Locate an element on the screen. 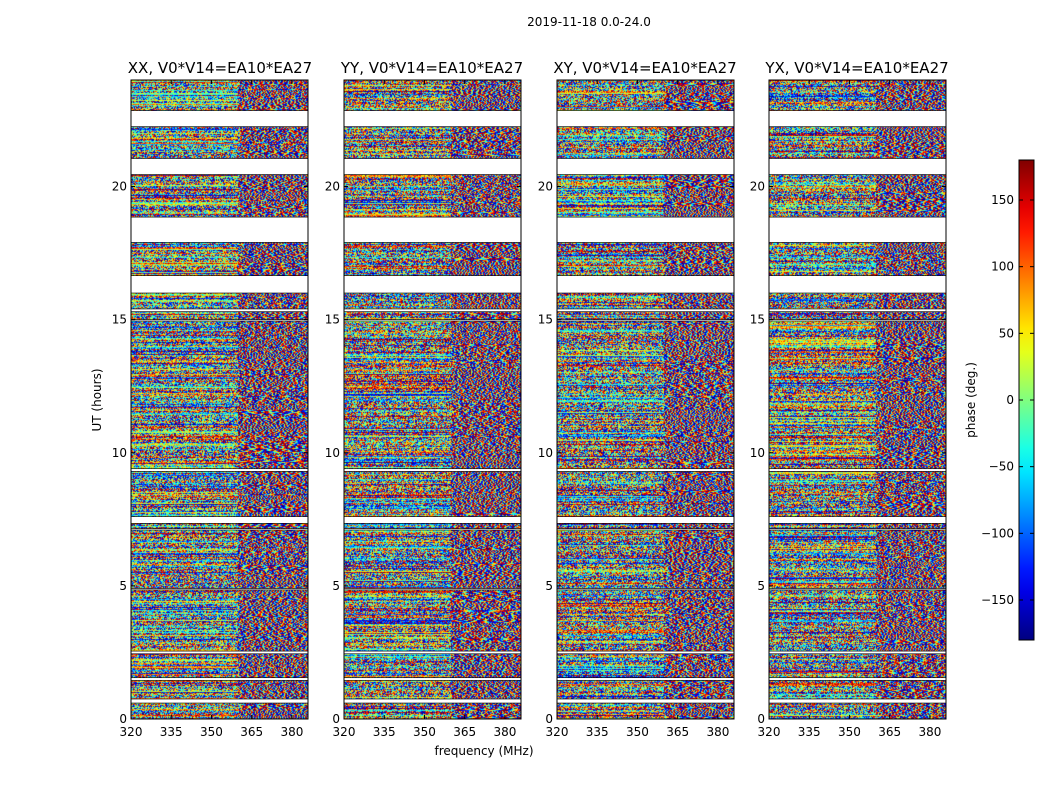 The image size is (1050, 800). plot-frame-yx is located at coordinates (857, 399).